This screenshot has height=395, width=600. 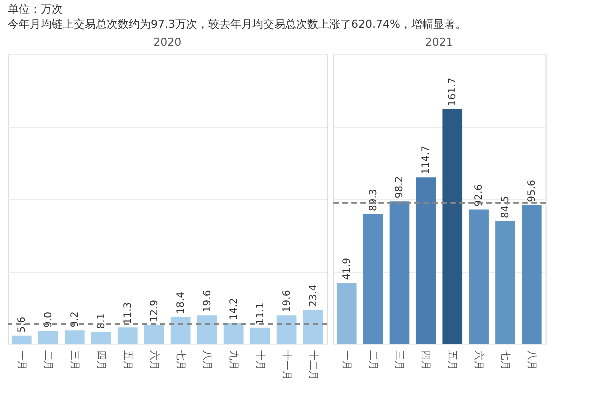 What do you see at coordinates (313, 365) in the screenshot?
I see `x-tick-label: 十二月` at bounding box center [313, 365].